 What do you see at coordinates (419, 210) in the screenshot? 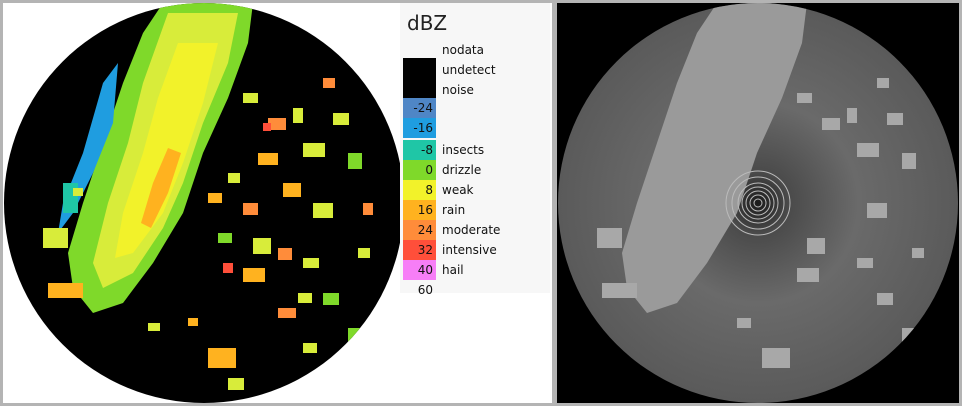
I see `legend-swatch-16: 16` at bounding box center [419, 210].